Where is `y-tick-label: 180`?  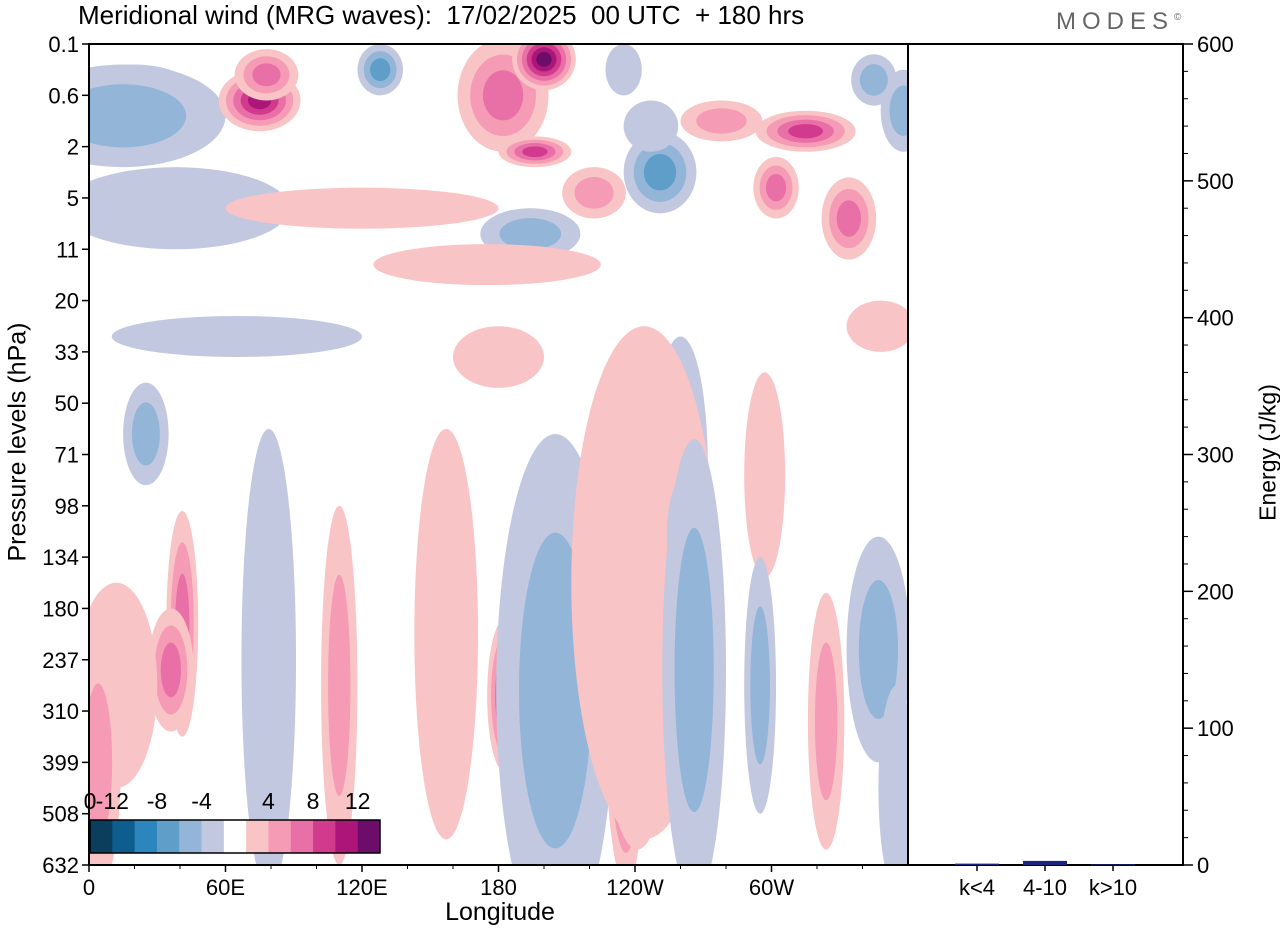
y-tick-label: 180 is located at coordinates (60, 608).